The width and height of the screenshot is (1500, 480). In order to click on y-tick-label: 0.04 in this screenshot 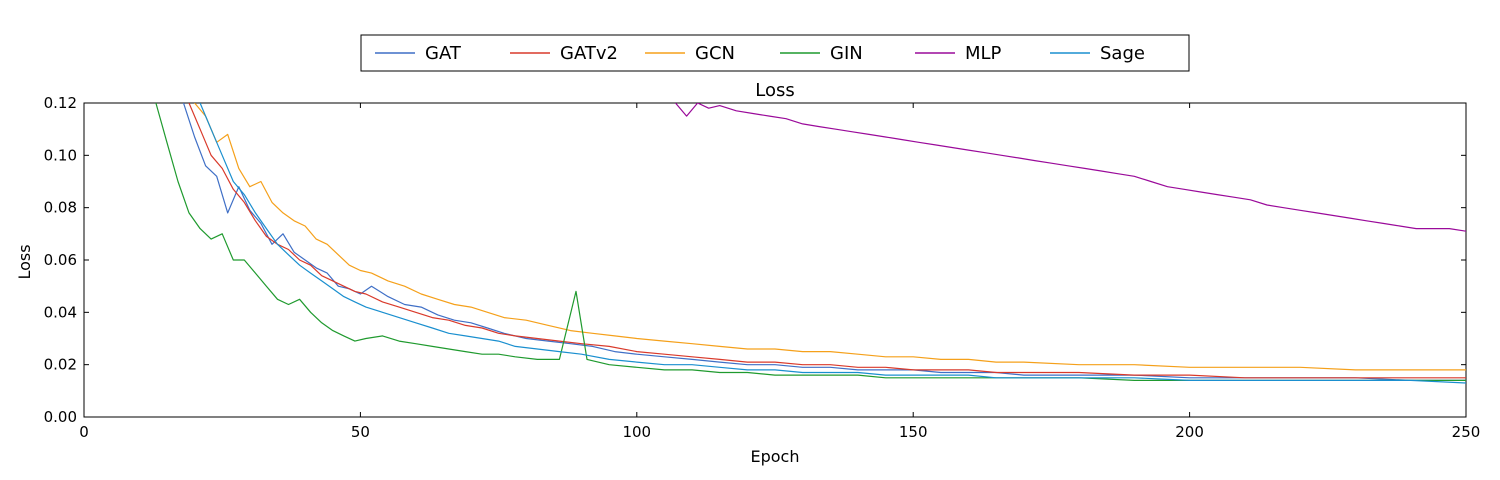, I will do `click(60, 312)`.